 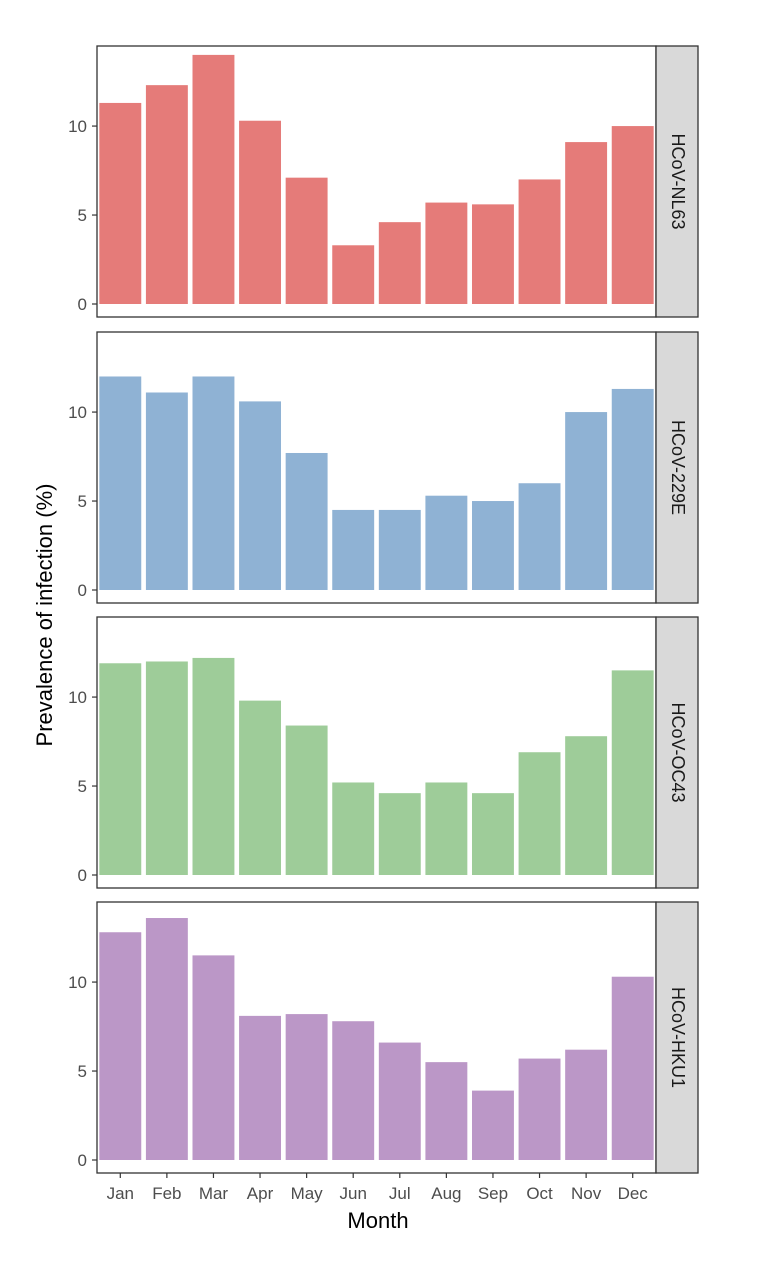 I want to click on x-tick-label: Feb, so click(x=166, y=1193).